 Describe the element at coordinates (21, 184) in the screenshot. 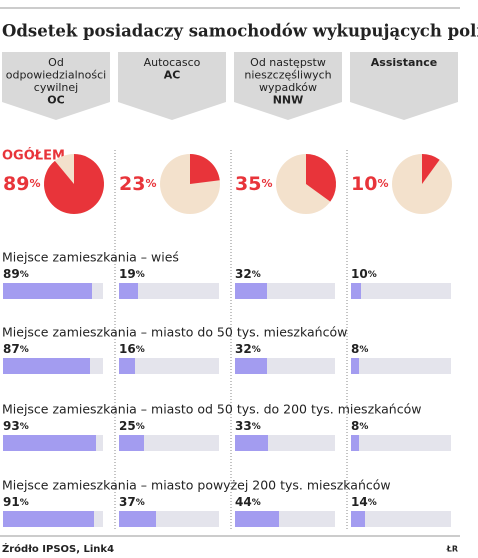

I see `pie-value-label: 89%` at that location.